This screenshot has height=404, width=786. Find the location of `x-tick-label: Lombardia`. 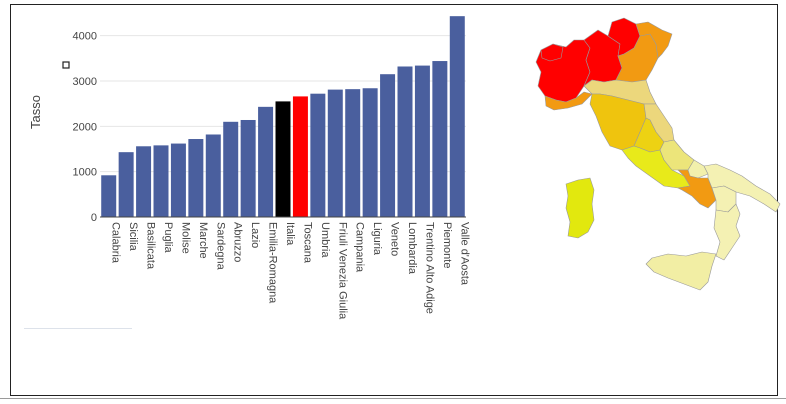

x-tick-label: Lombardia is located at coordinates (412, 248).